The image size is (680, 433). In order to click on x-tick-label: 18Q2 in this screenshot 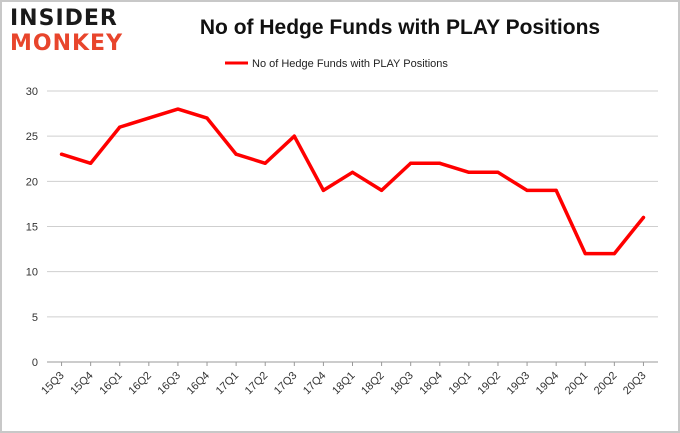, I will do `click(373, 384)`.